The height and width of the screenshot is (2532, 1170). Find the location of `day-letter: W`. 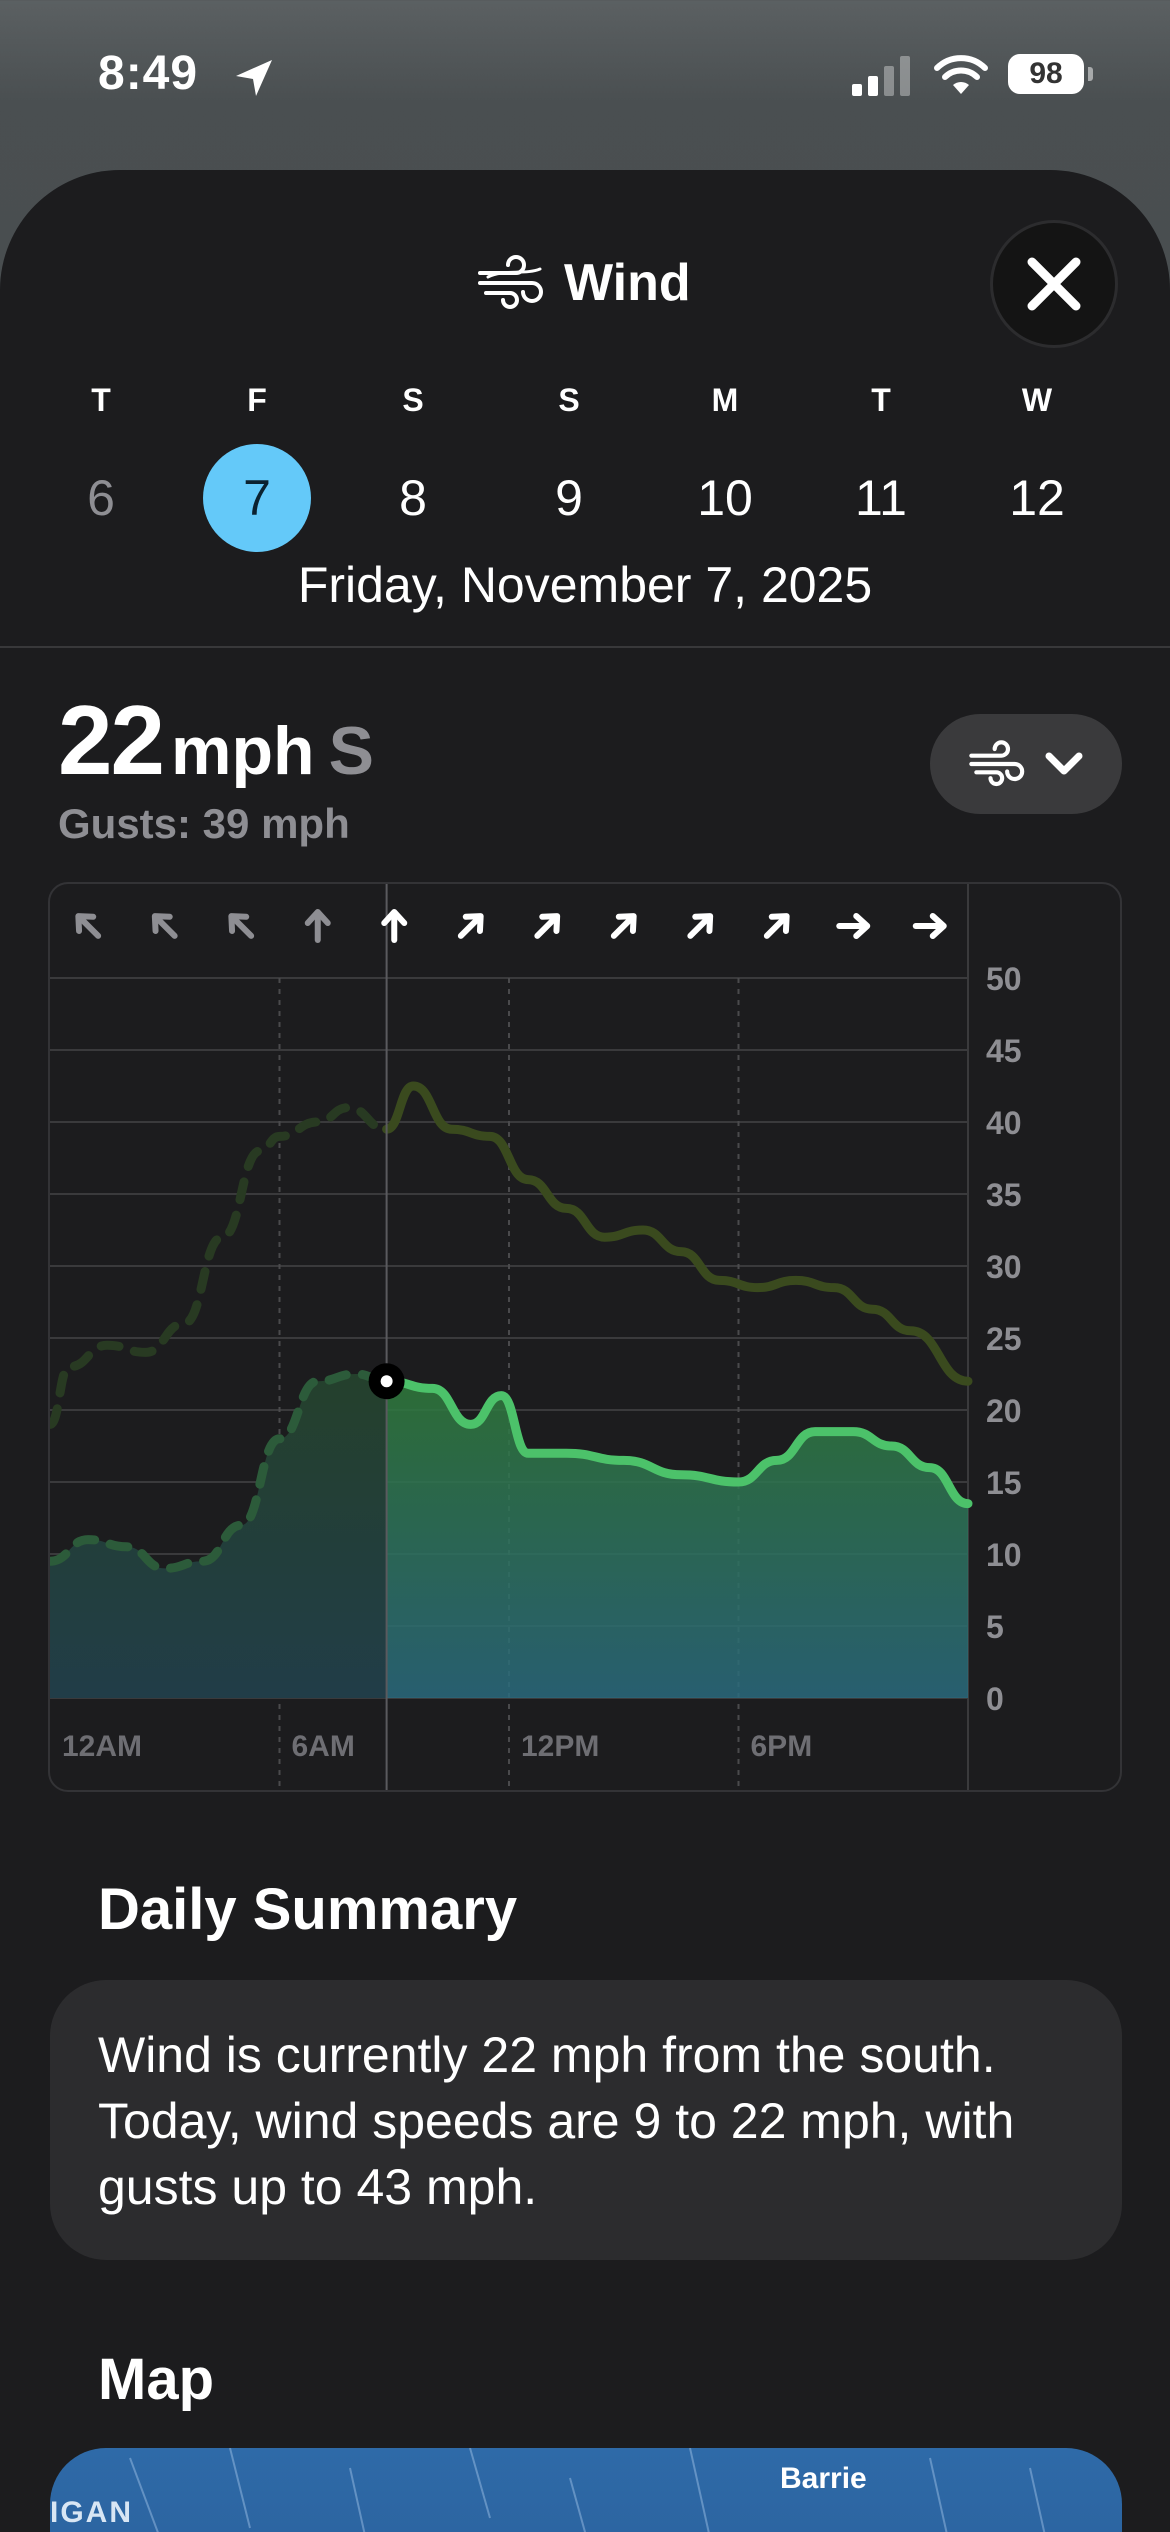

day-letter: W is located at coordinates (1037, 400).